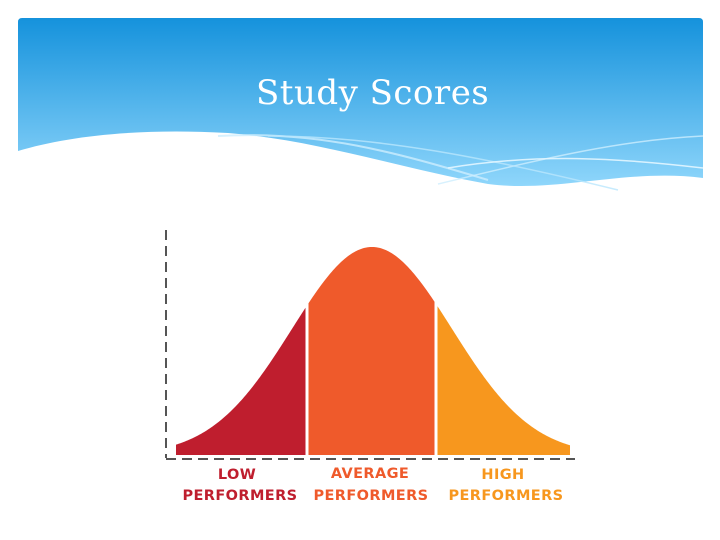 The width and height of the screenshot is (720, 540). What do you see at coordinates (373, 93) in the screenshot?
I see `slide-title: Study Scores` at bounding box center [373, 93].